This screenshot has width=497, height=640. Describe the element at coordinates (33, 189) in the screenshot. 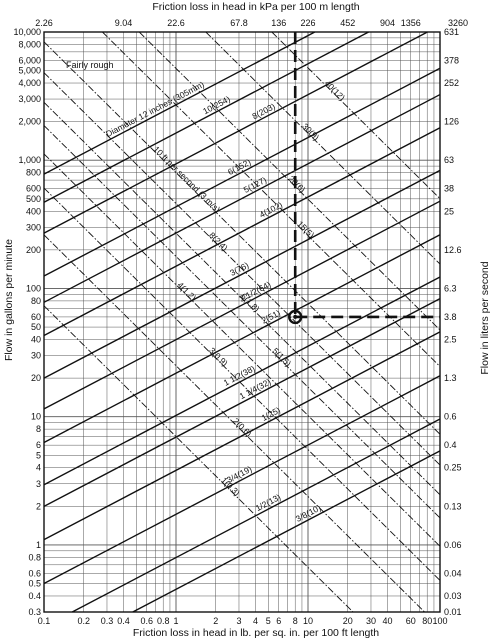

I see `y-tick-label: 600` at that location.